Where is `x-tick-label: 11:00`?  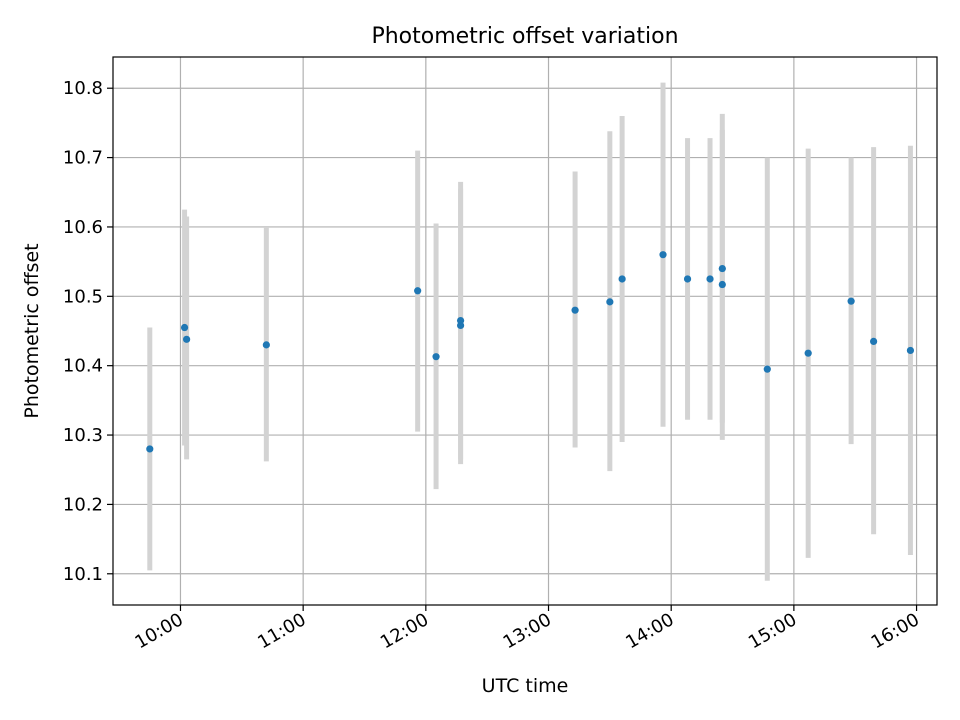 x-tick-label: 11:00 is located at coordinates (281, 631).